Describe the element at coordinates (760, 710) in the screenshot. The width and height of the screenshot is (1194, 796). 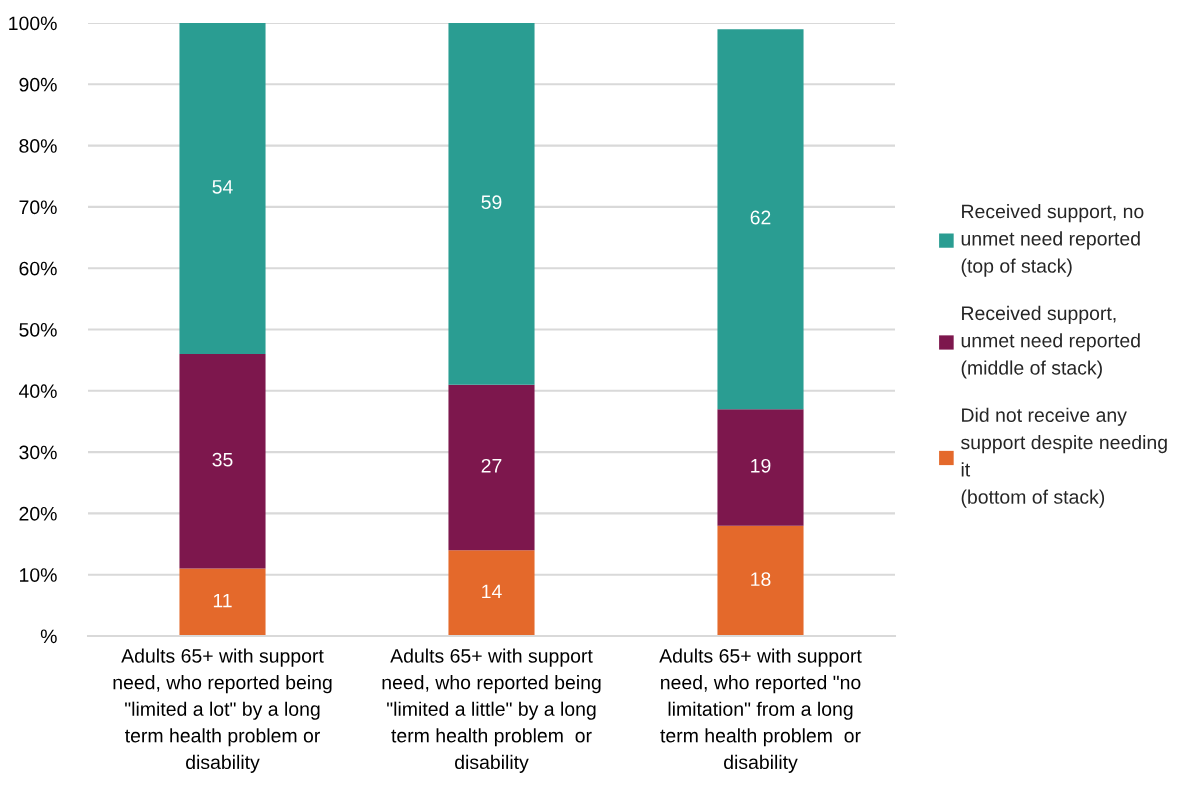
I see `x-tick-label: Adults 65+ with support need, who reported "no limitation" from a long term health problem or disability` at that location.